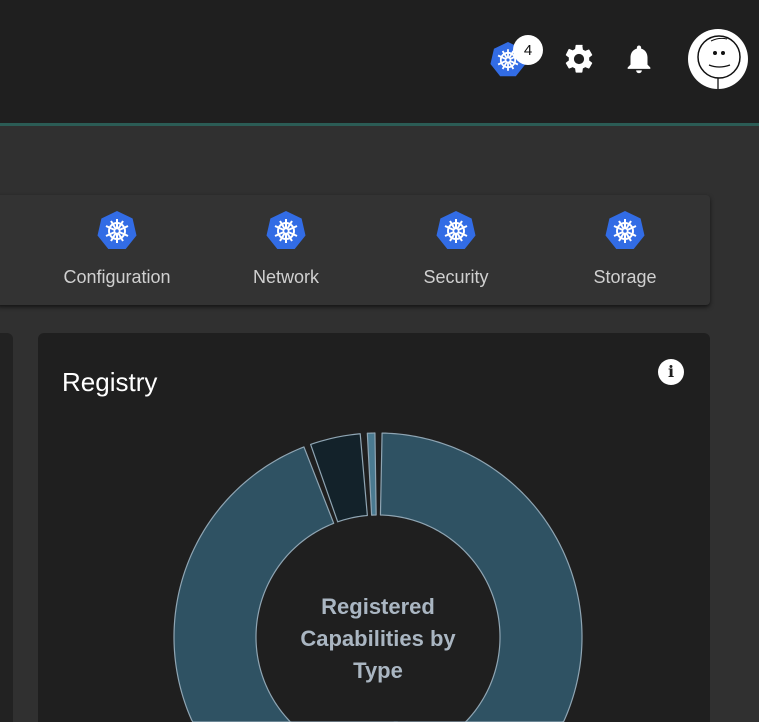  I want to click on left-panel-card, so click(6, 527).